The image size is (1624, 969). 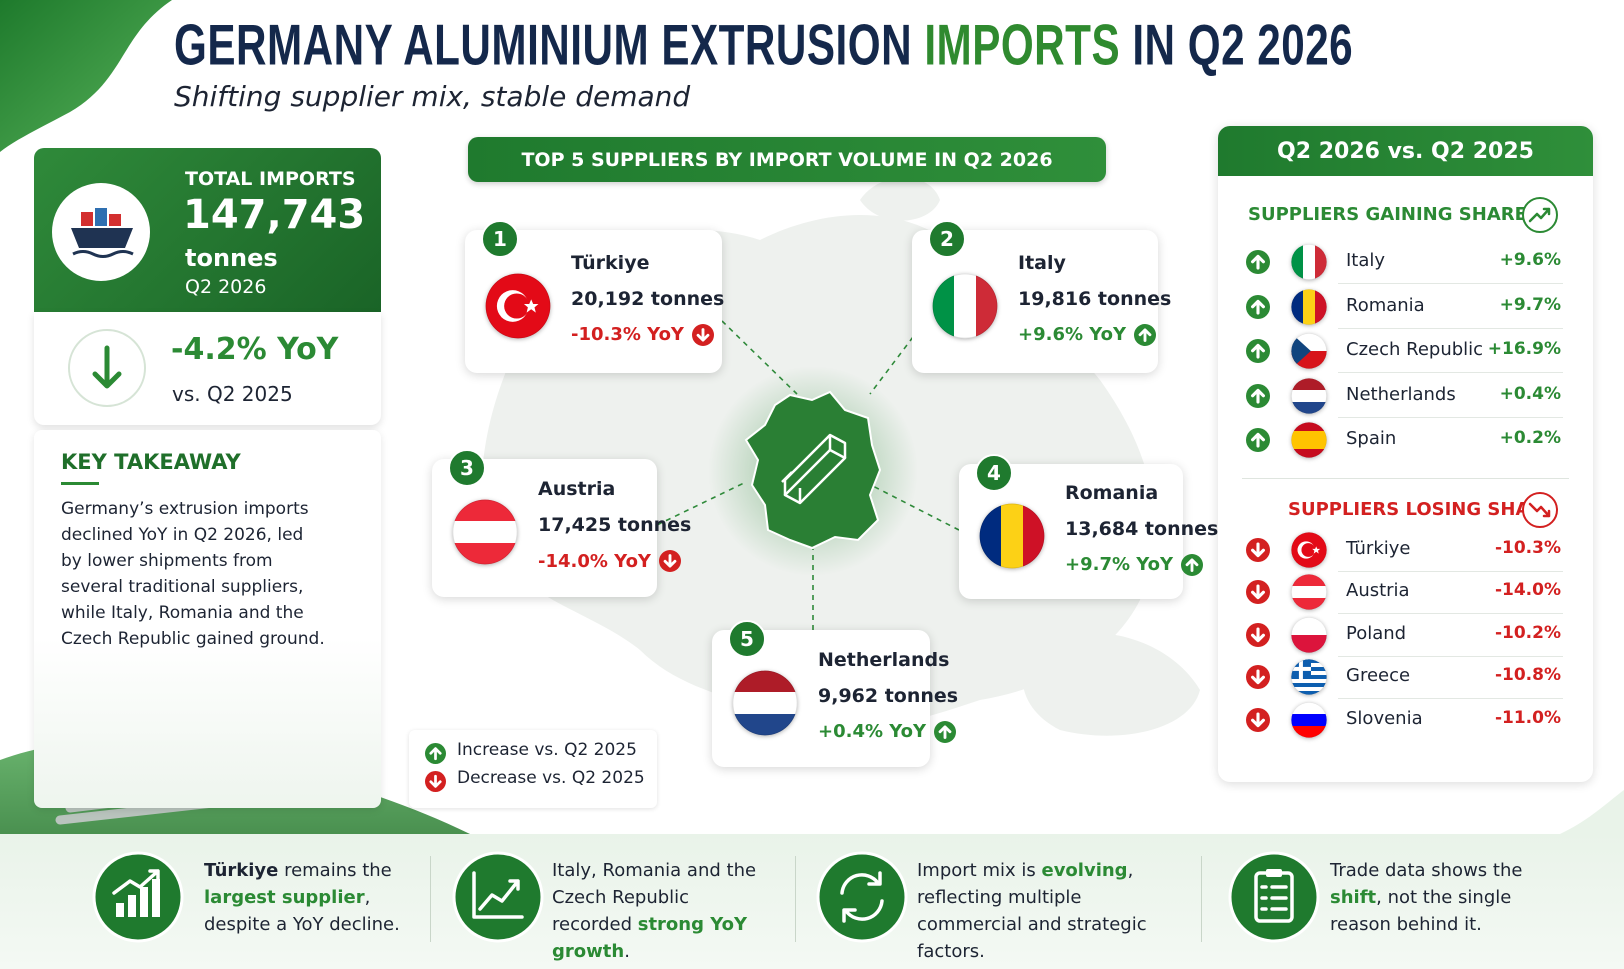 What do you see at coordinates (1421, 911) in the screenshot?
I see `footer-text-part: , not the single reason behind it.` at bounding box center [1421, 911].